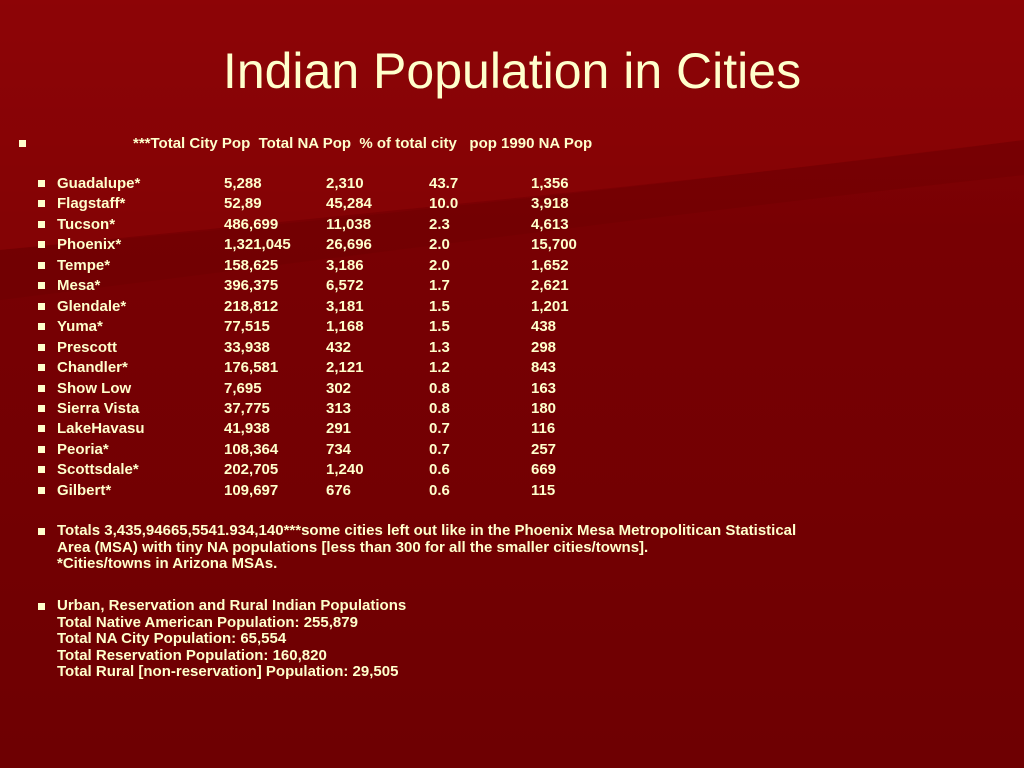 The image size is (1024, 768). I want to click on table-row: LakeHavasu 41,938 291 0.7 116, so click(350, 429).